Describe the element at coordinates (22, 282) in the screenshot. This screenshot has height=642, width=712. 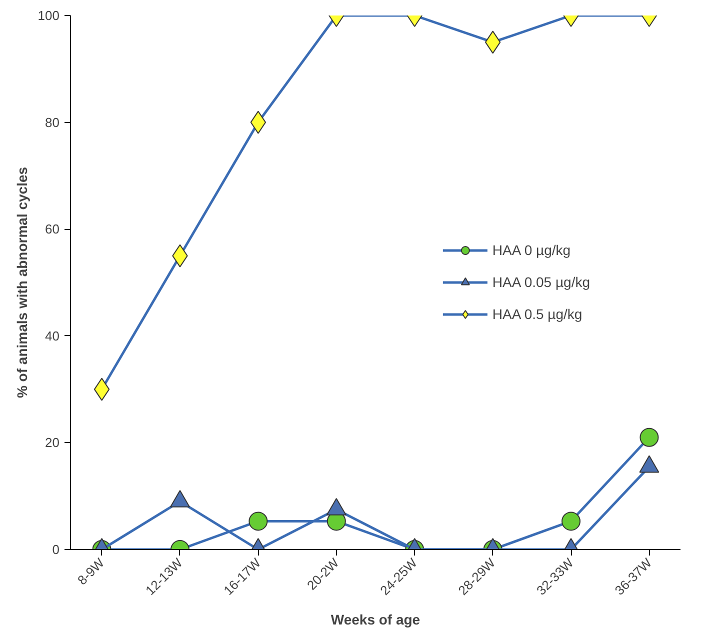
I see `y-axis-title: % of animals with abnormal cycles` at that location.